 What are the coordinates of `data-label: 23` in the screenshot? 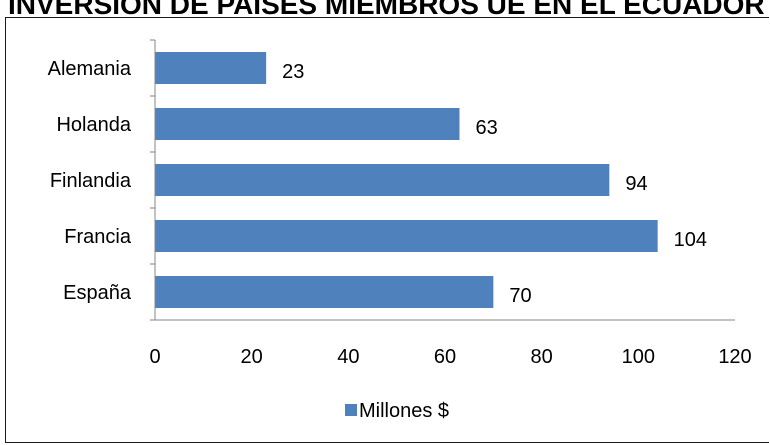 It's located at (293, 72).